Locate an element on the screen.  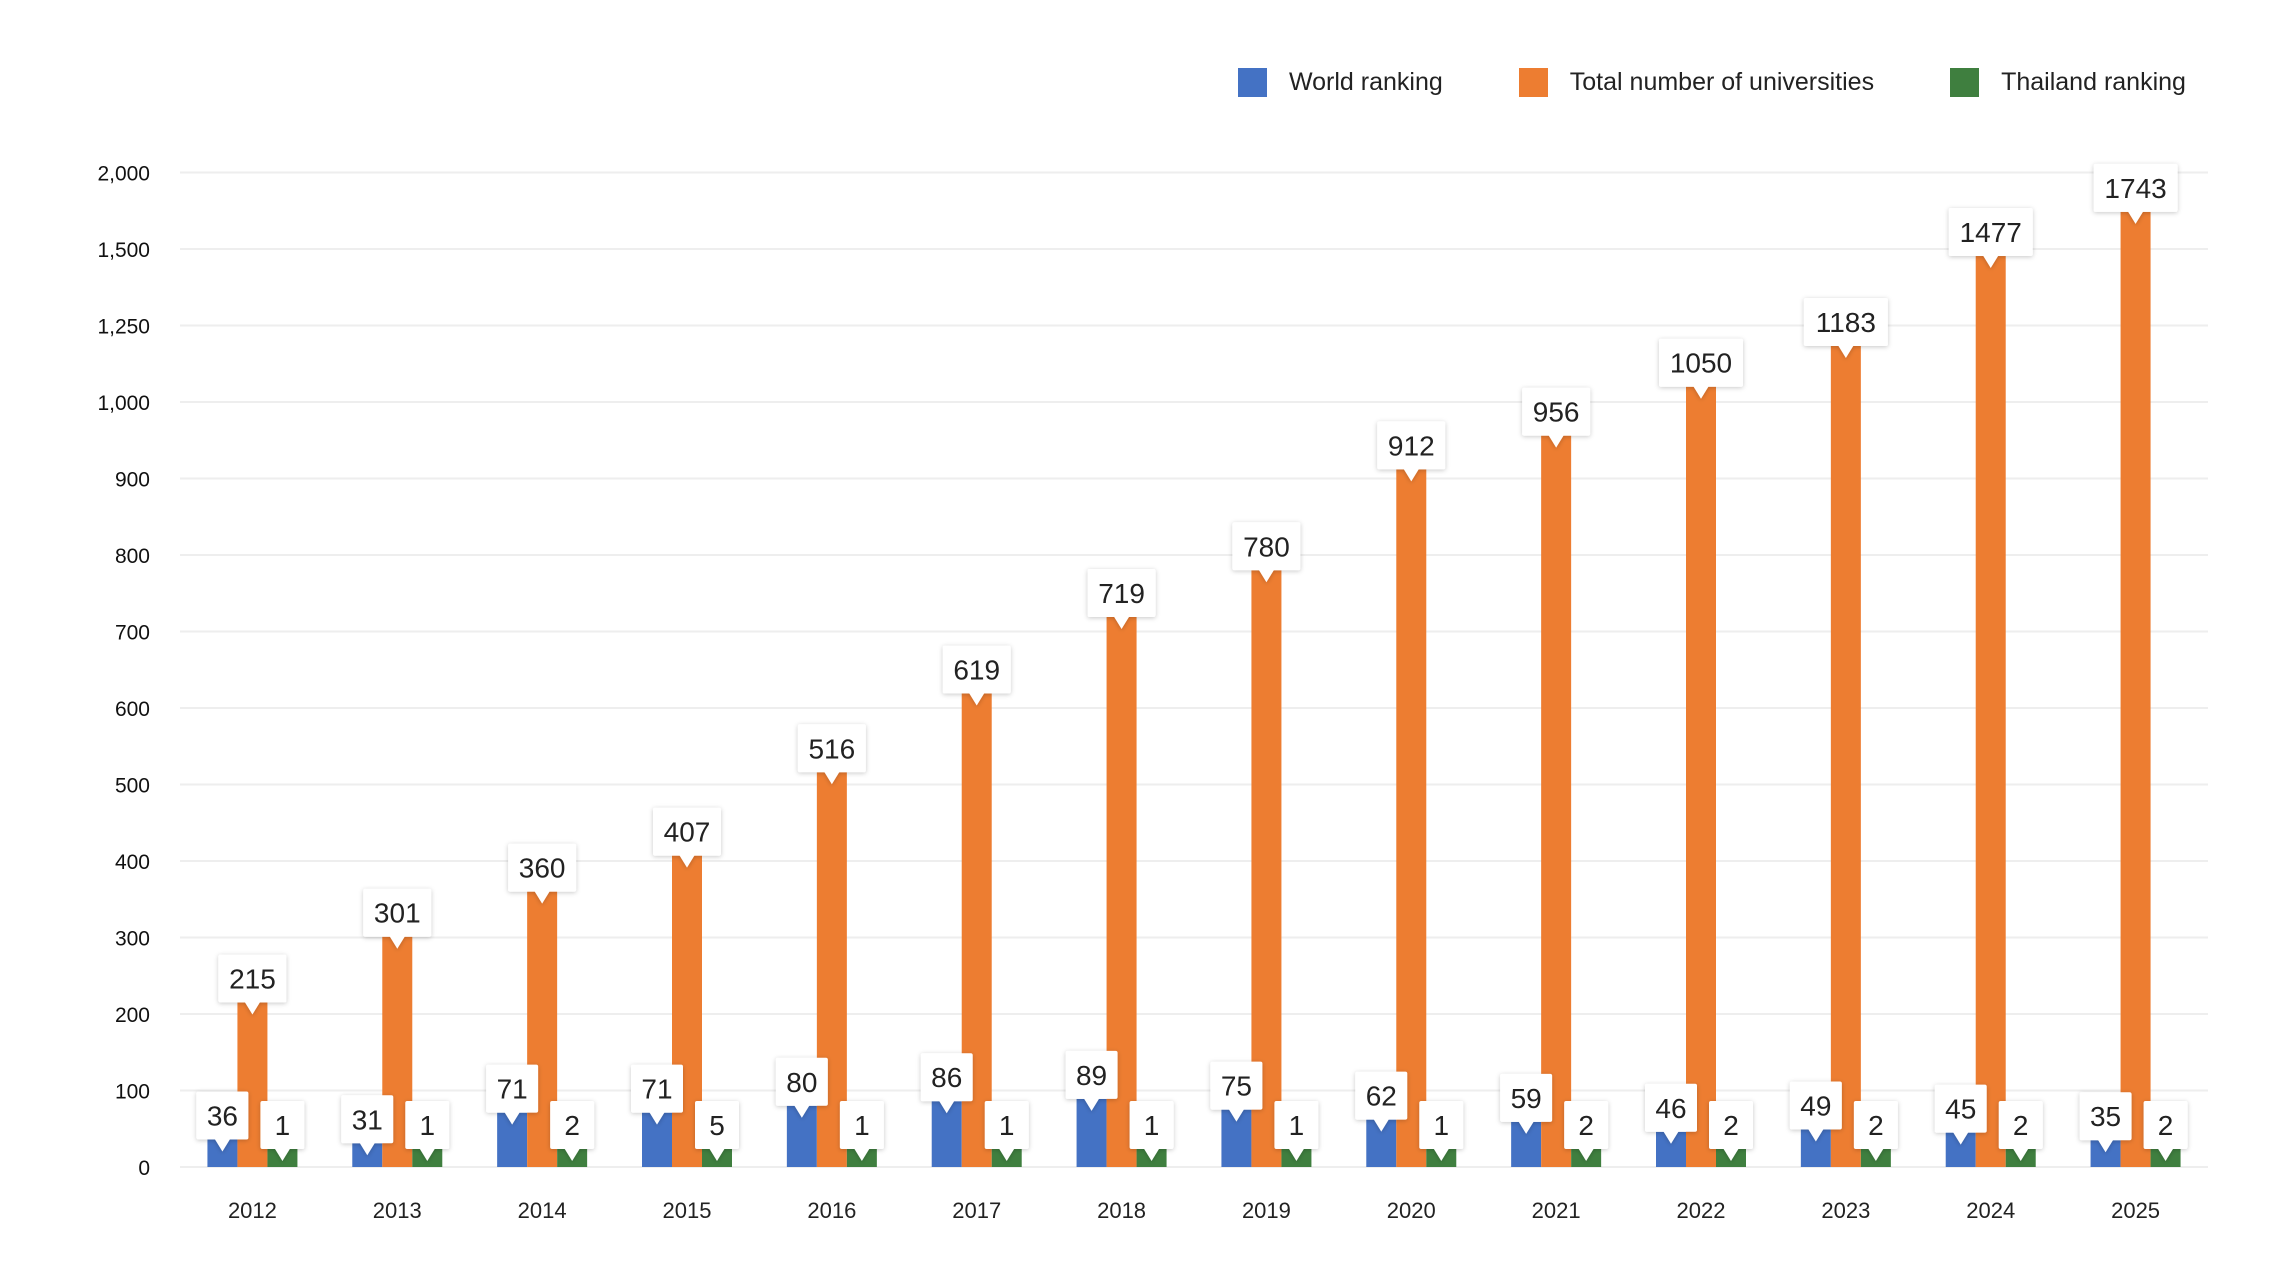
x-tick-label: 2017 is located at coordinates (976, 1210).